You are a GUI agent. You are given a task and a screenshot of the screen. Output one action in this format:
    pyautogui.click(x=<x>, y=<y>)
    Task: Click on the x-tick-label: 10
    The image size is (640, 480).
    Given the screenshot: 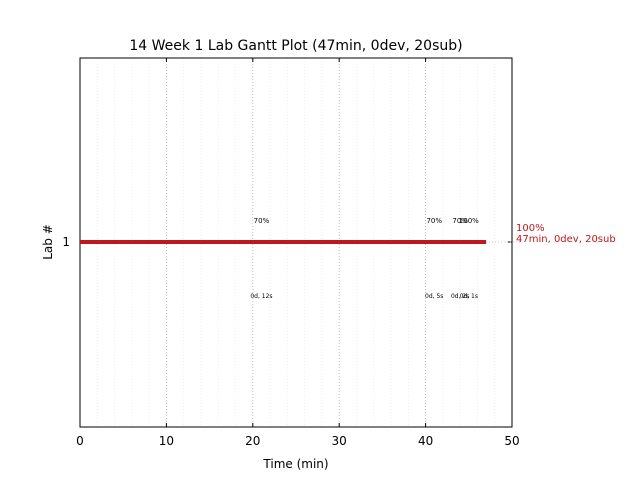 What is the action you would take?
    pyautogui.click(x=166, y=441)
    